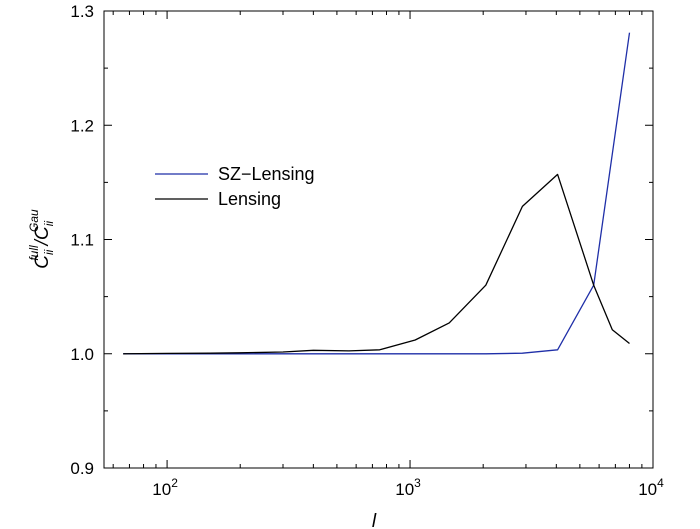 The height and width of the screenshot is (529, 700). What do you see at coordinates (249, 199) in the screenshot?
I see `legend-label-lensing: Lensing` at bounding box center [249, 199].